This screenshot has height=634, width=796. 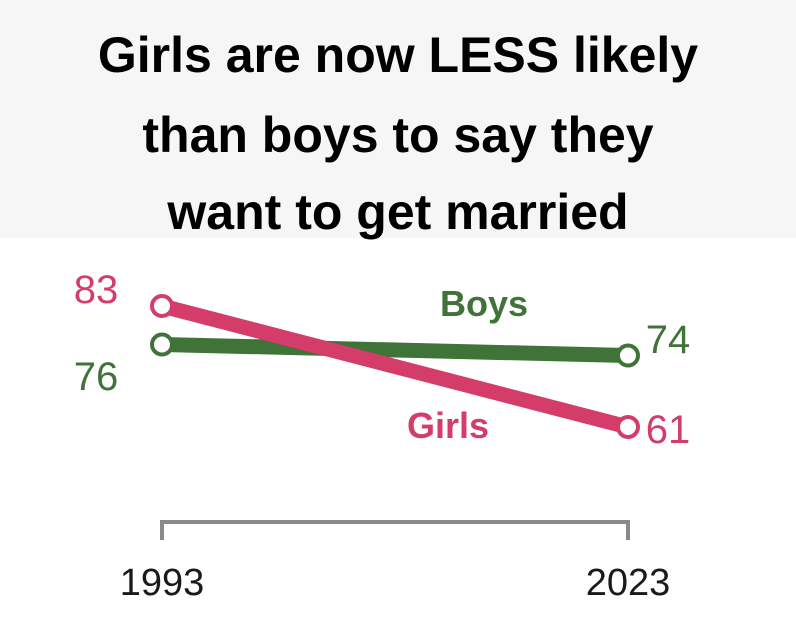 What do you see at coordinates (484, 303) in the screenshot?
I see `boys-series-label: Boys` at bounding box center [484, 303].